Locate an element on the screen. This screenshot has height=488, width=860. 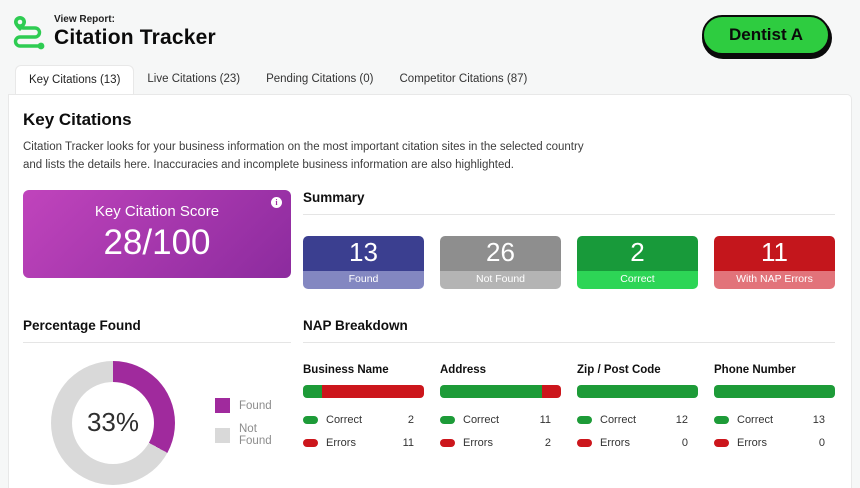
summary-stat-card: 11 With NAP Errors is located at coordinates (774, 262).